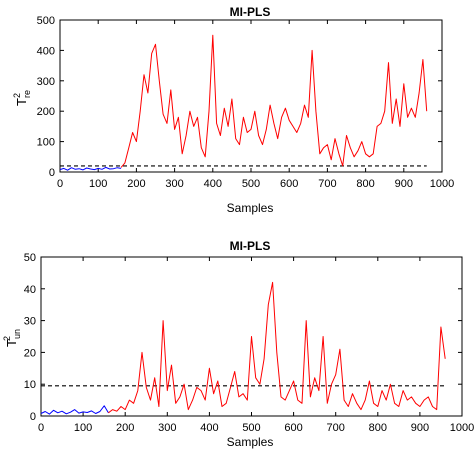 The image size is (474, 455). What do you see at coordinates (7, 338) in the screenshot?
I see `y-axis-label-bottom-sup: 2` at bounding box center [7, 338].